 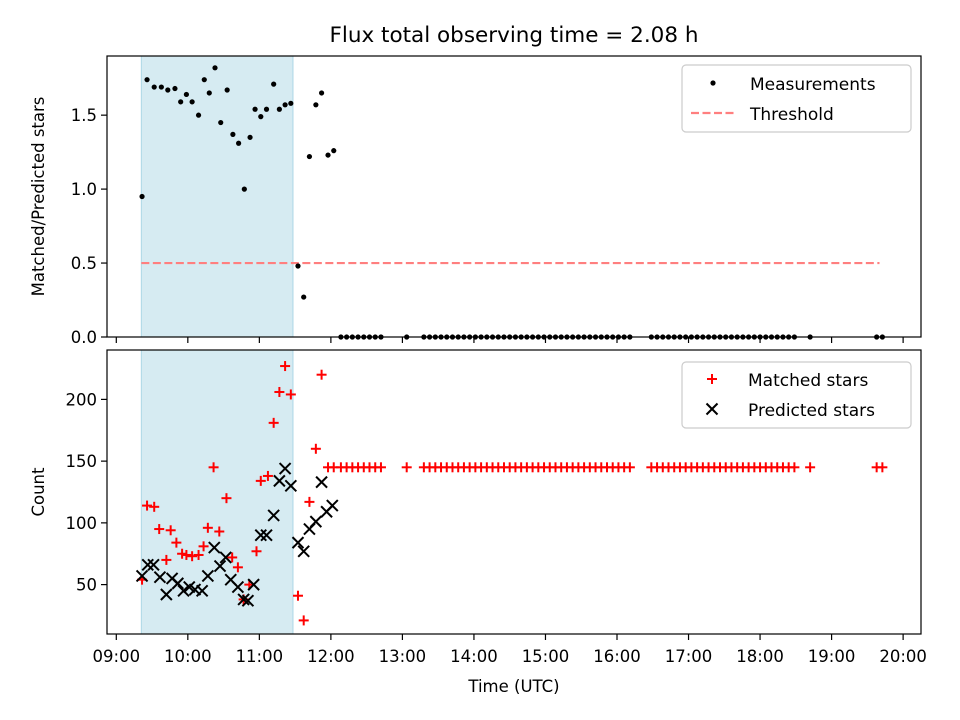 I want to click on x-tick-label: 10:00, so click(x=188, y=656).